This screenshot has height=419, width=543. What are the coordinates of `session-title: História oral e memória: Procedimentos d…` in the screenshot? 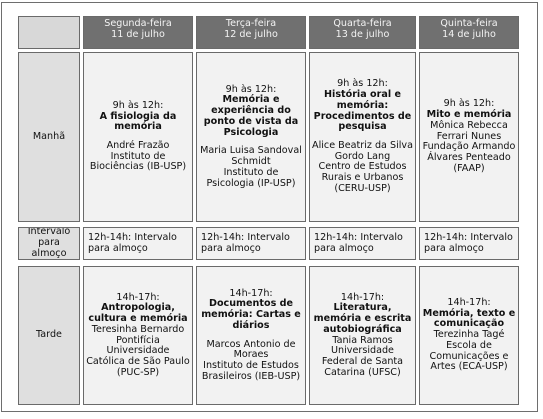 It's located at (362, 111).